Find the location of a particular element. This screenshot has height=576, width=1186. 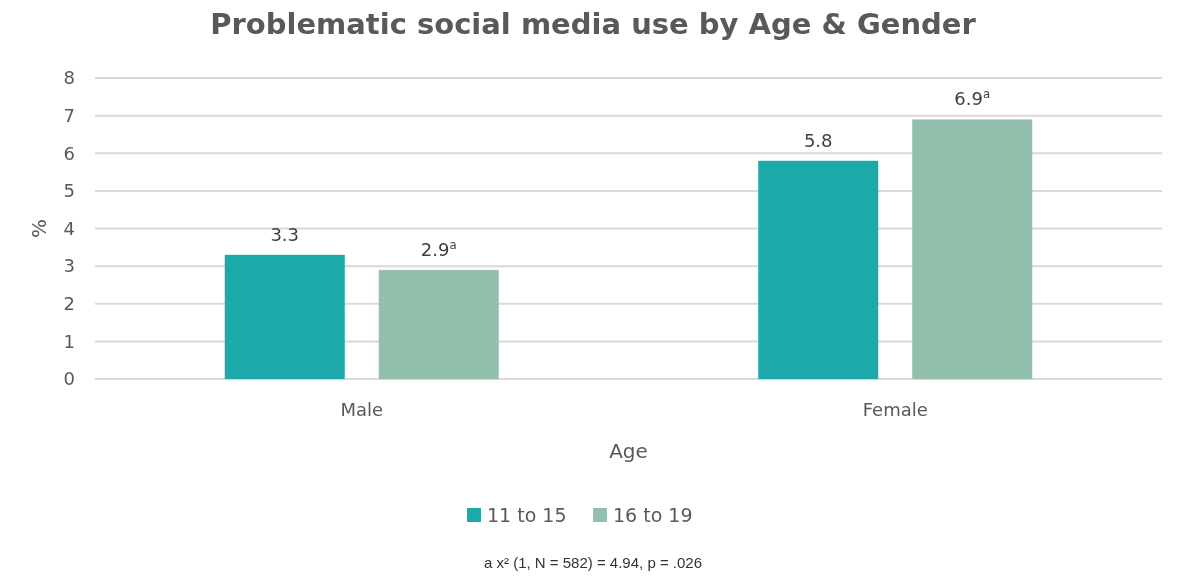

y-tick-label: 2 is located at coordinates (69, 304).